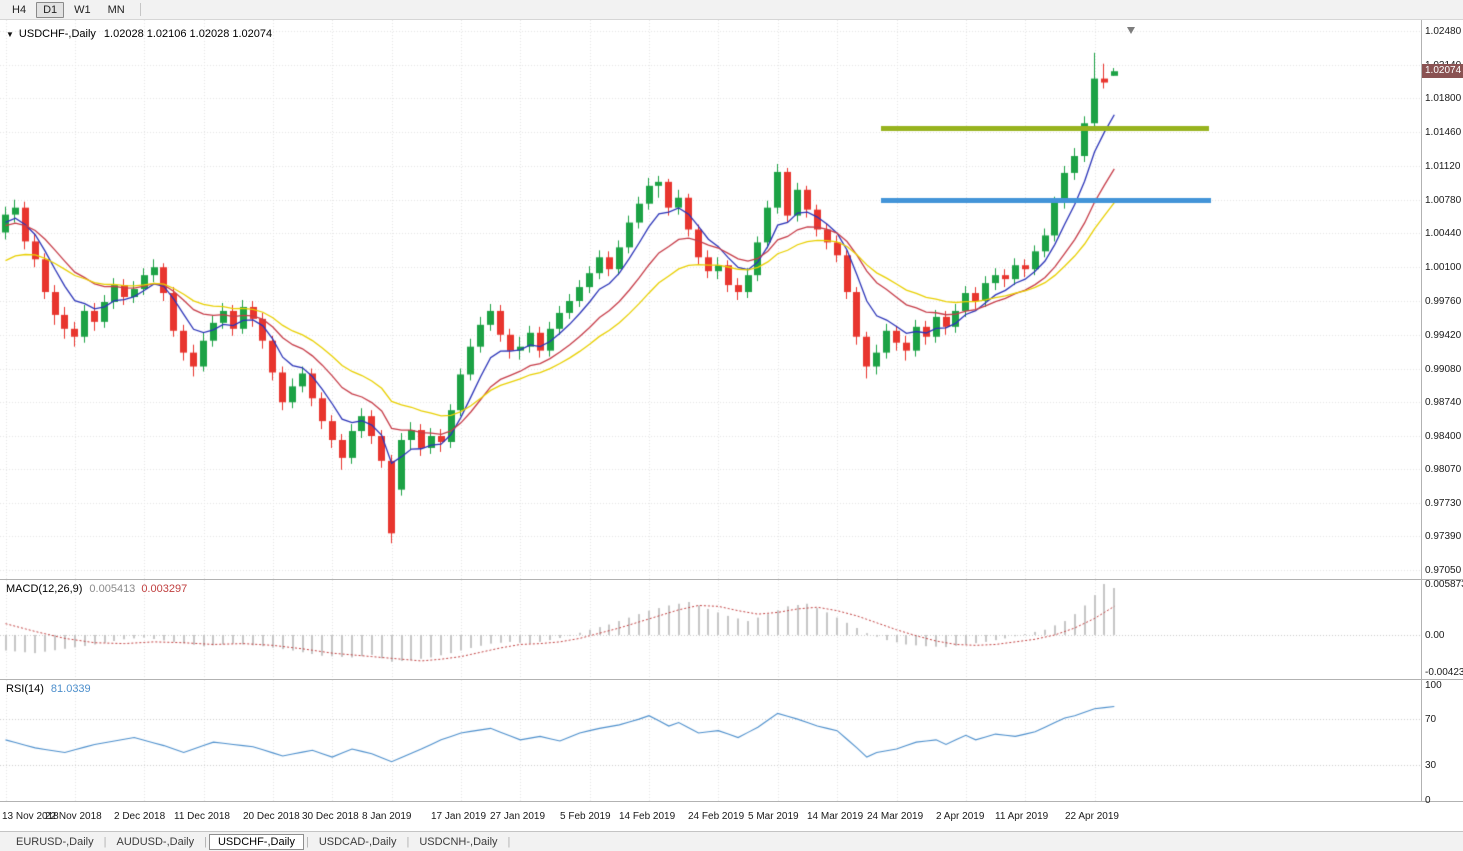 This screenshot has width=1463, height=851. What do you see at coordinates (30, 816) in the screenshot?
I see `date-axis-label: 13 Nov 2018` at bounding box center [30, 816].